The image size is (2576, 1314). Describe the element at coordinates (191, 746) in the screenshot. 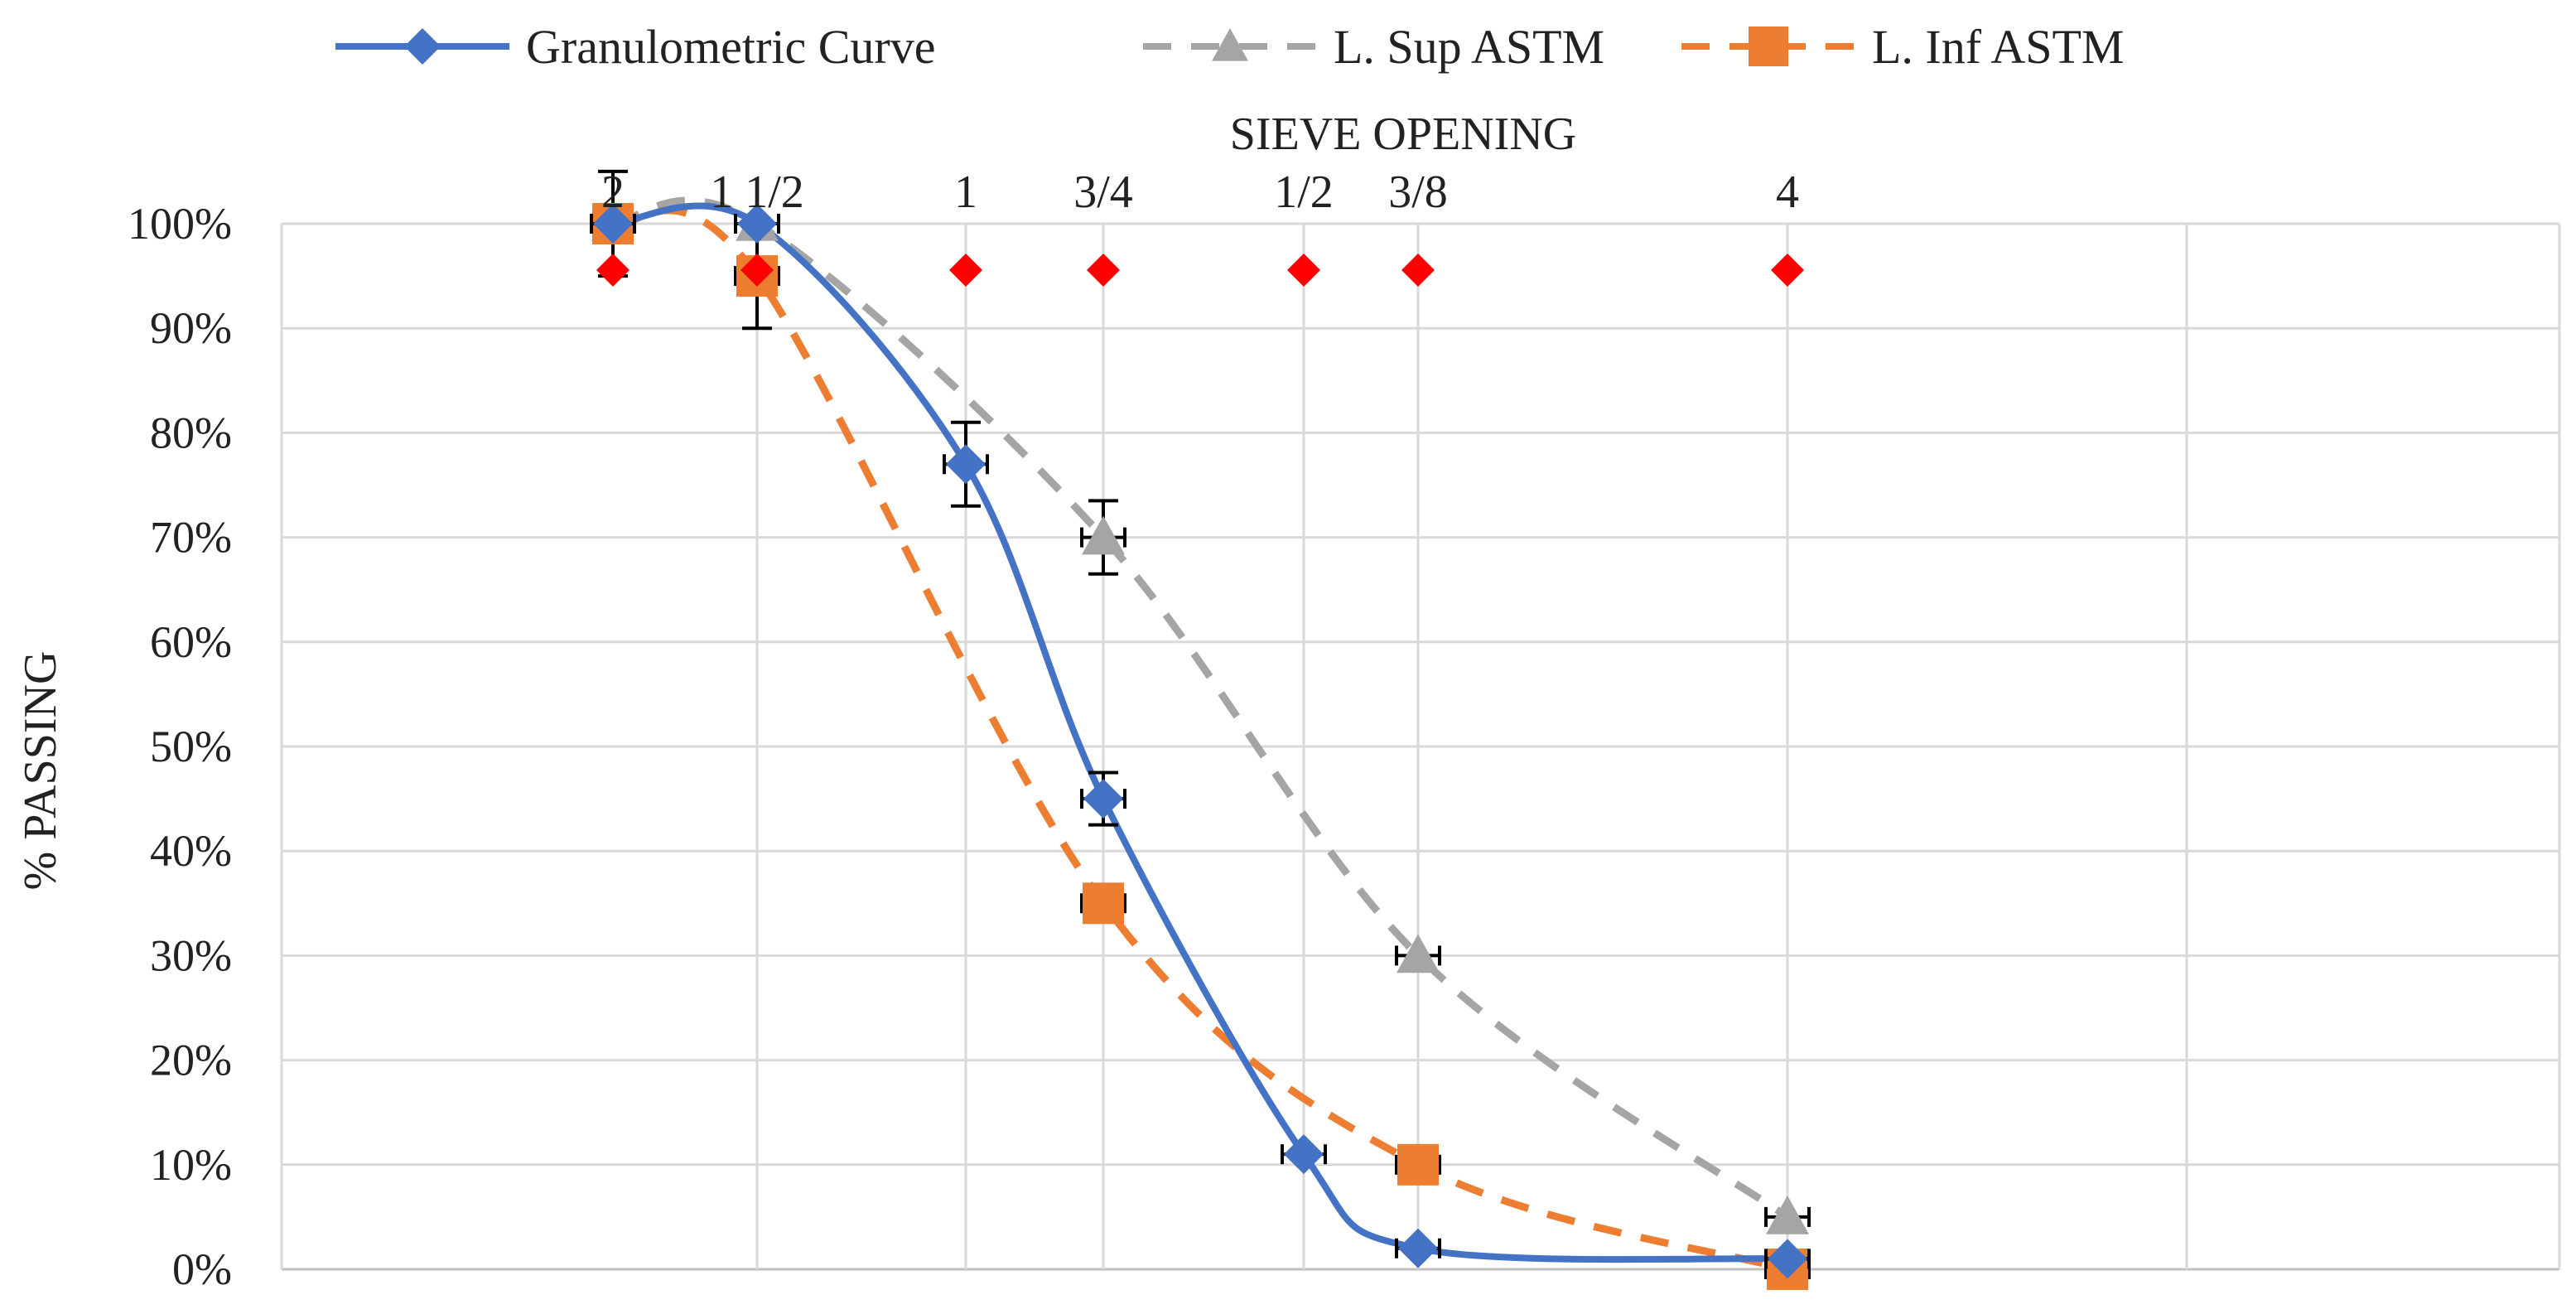

I see `y-tick-label: 50%` at that location.